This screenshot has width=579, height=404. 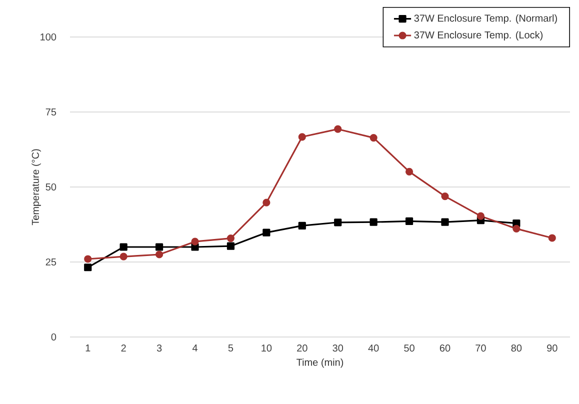 I want to click on x-tick-label: 40, so click(x=373, y=348).